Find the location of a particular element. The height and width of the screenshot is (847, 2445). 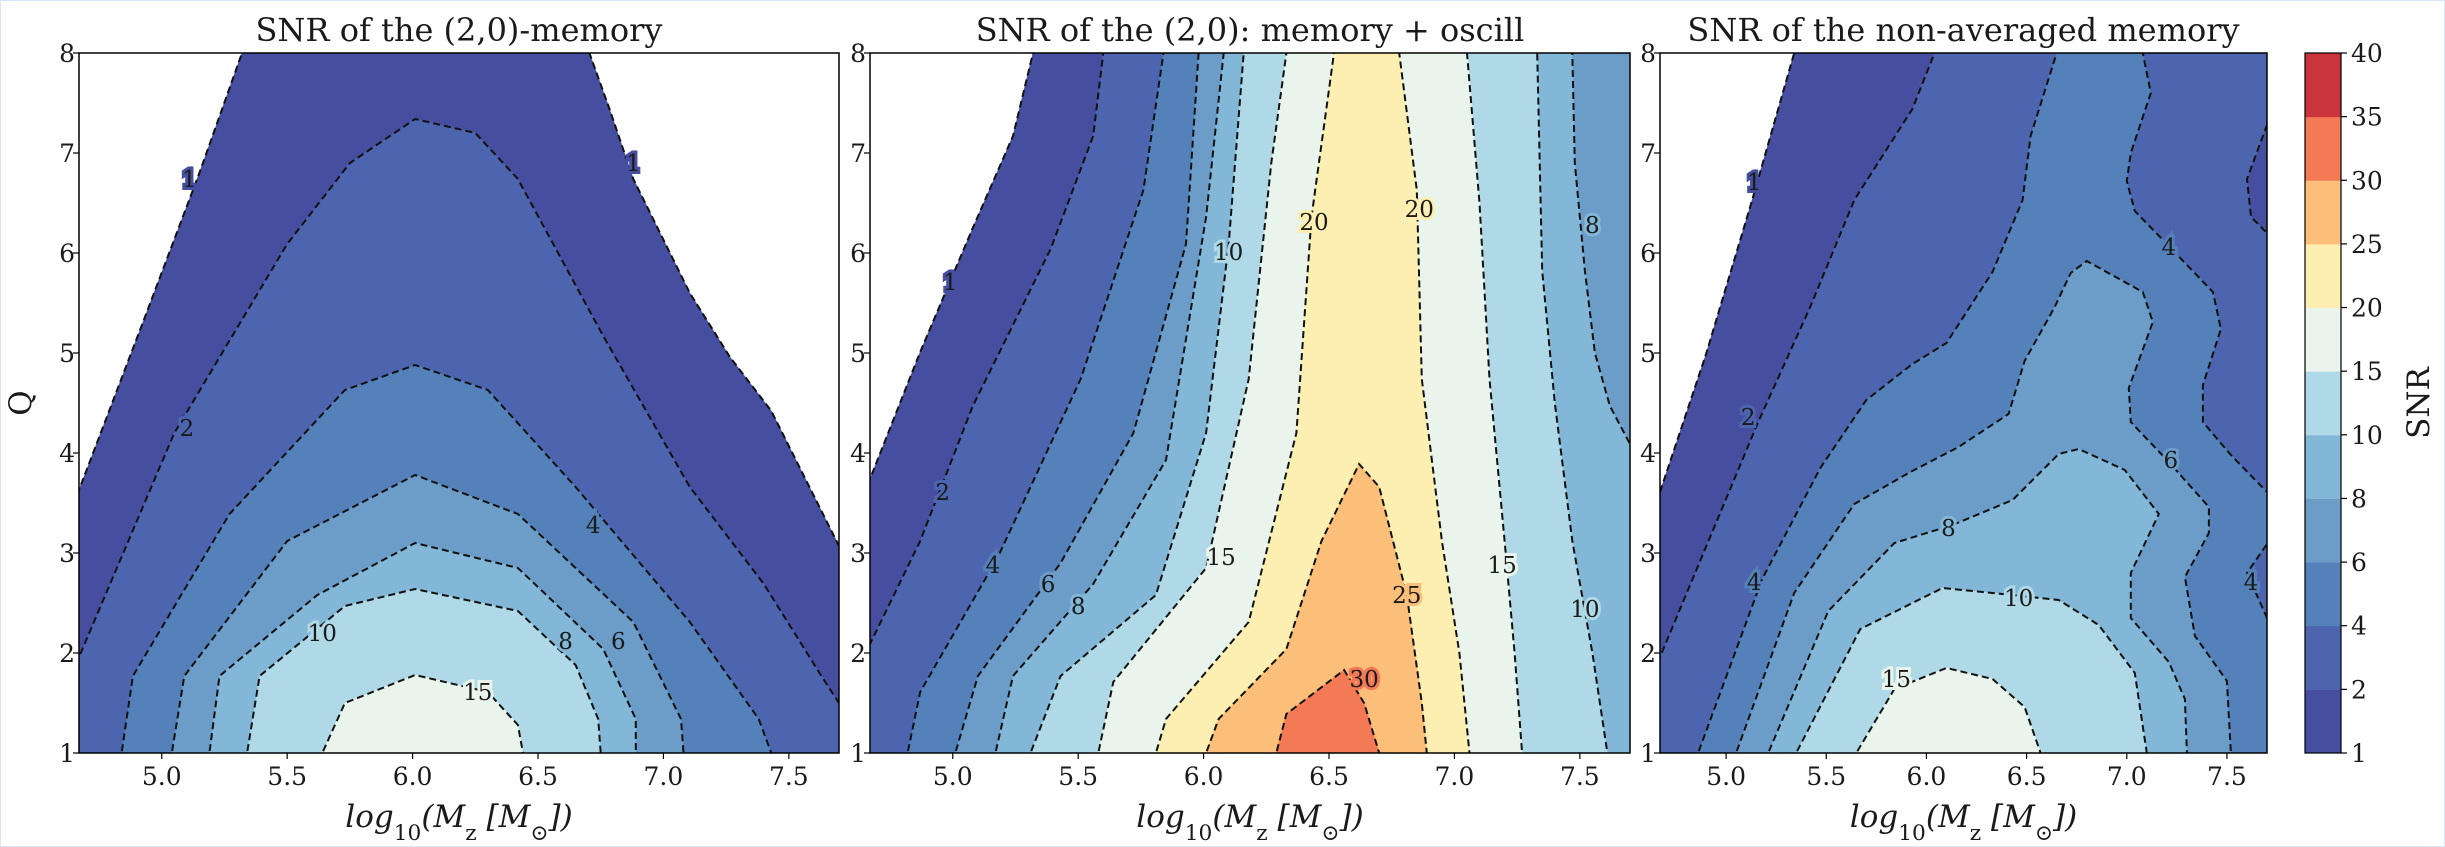

label-part: (M is located at coordinates (1234, 817).